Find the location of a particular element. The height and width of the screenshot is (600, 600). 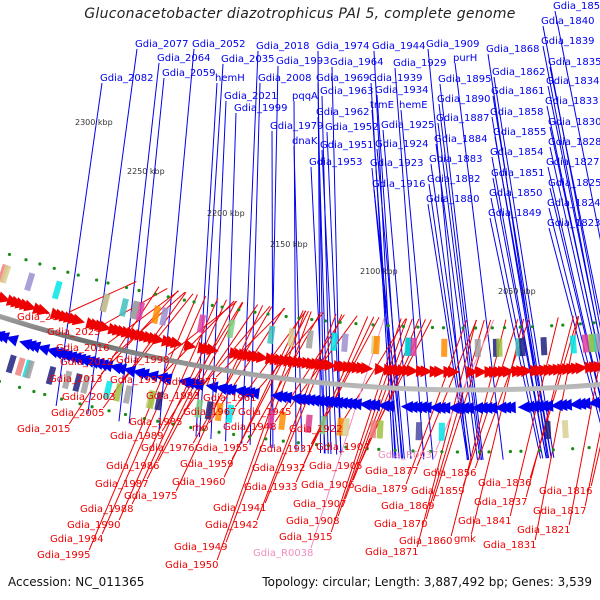

gene-label: Gdia_1941 is located at coordinates (239, 508).